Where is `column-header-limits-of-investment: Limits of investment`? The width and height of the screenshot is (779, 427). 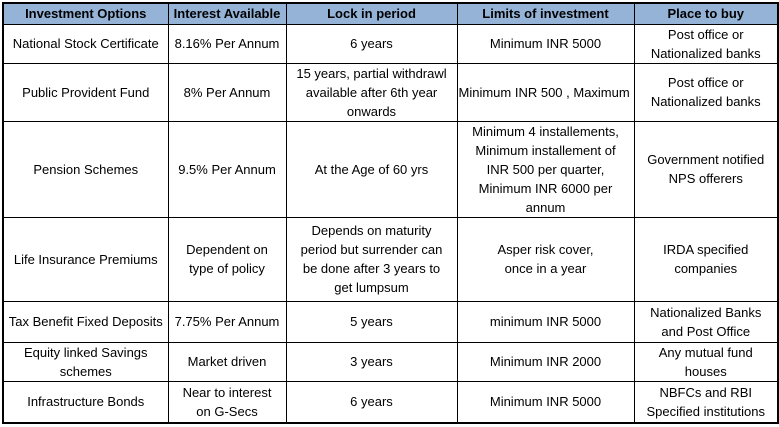 column-header-limits-of-investment: Limits of investment is located at coordinates (545, 13).